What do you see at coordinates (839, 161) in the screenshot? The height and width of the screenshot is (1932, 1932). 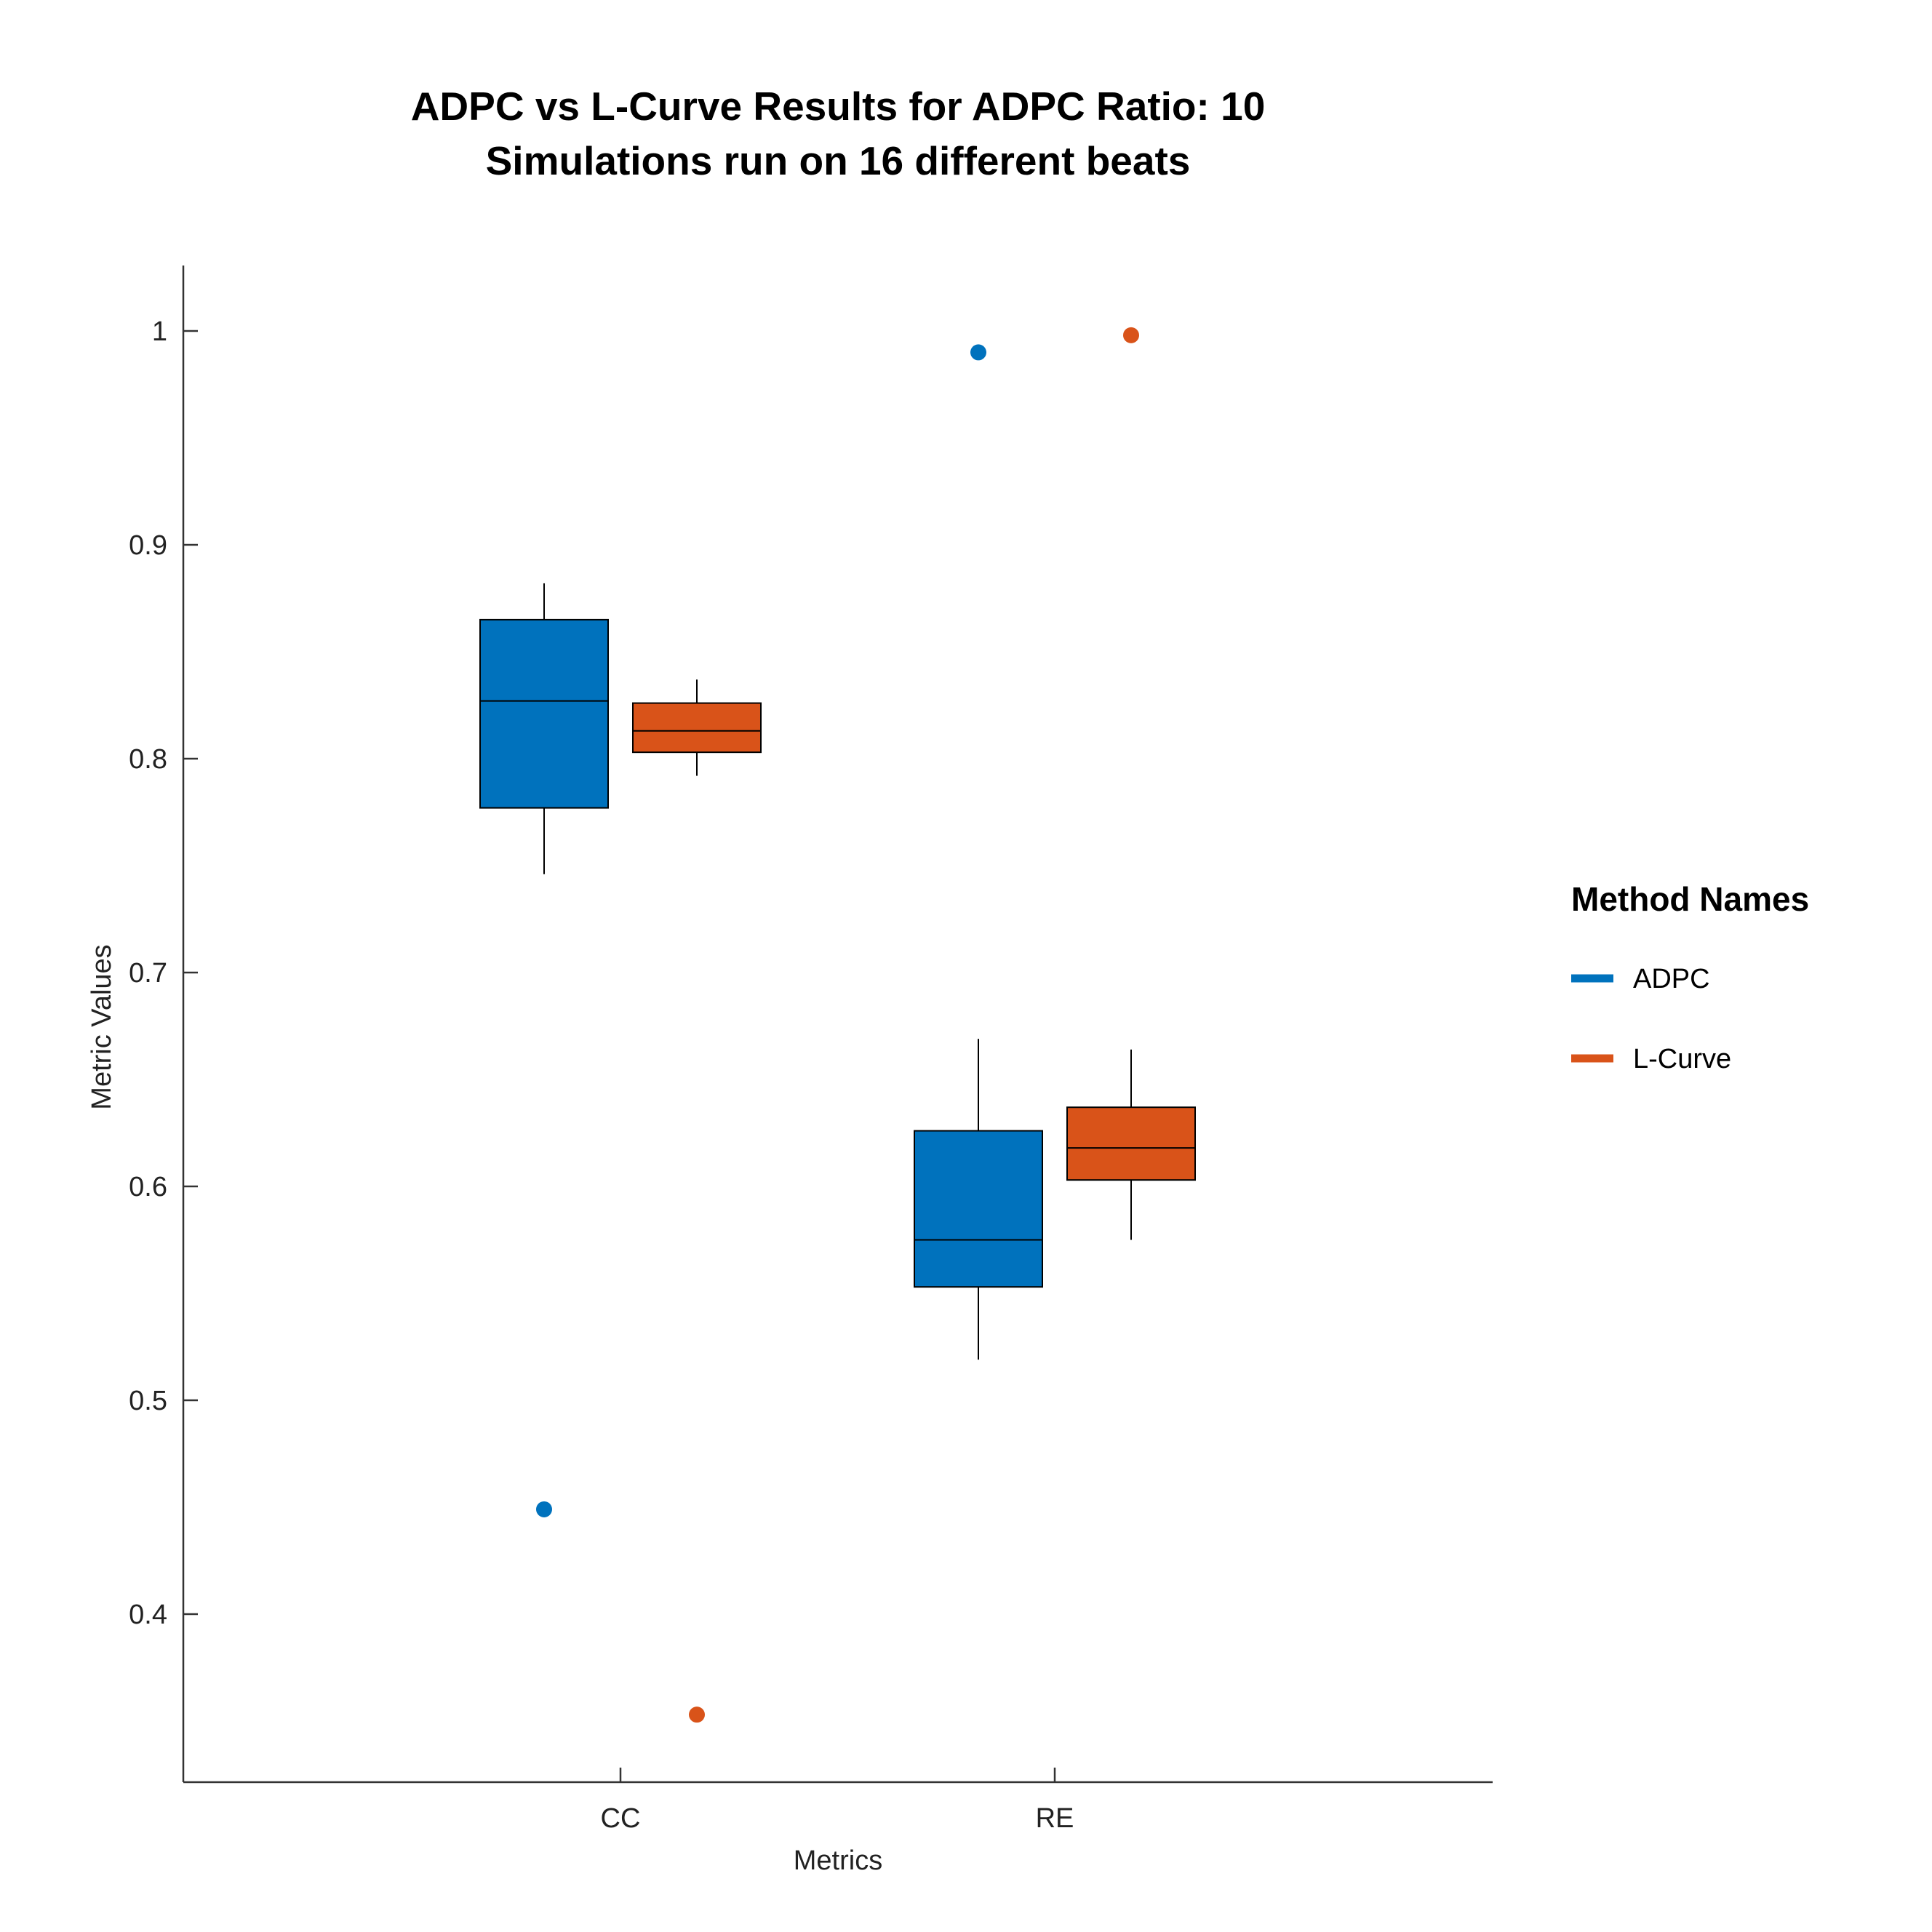 I see `chart-title-line-2: Simulations run on 16 different beats` at bounding box center [839, 161].